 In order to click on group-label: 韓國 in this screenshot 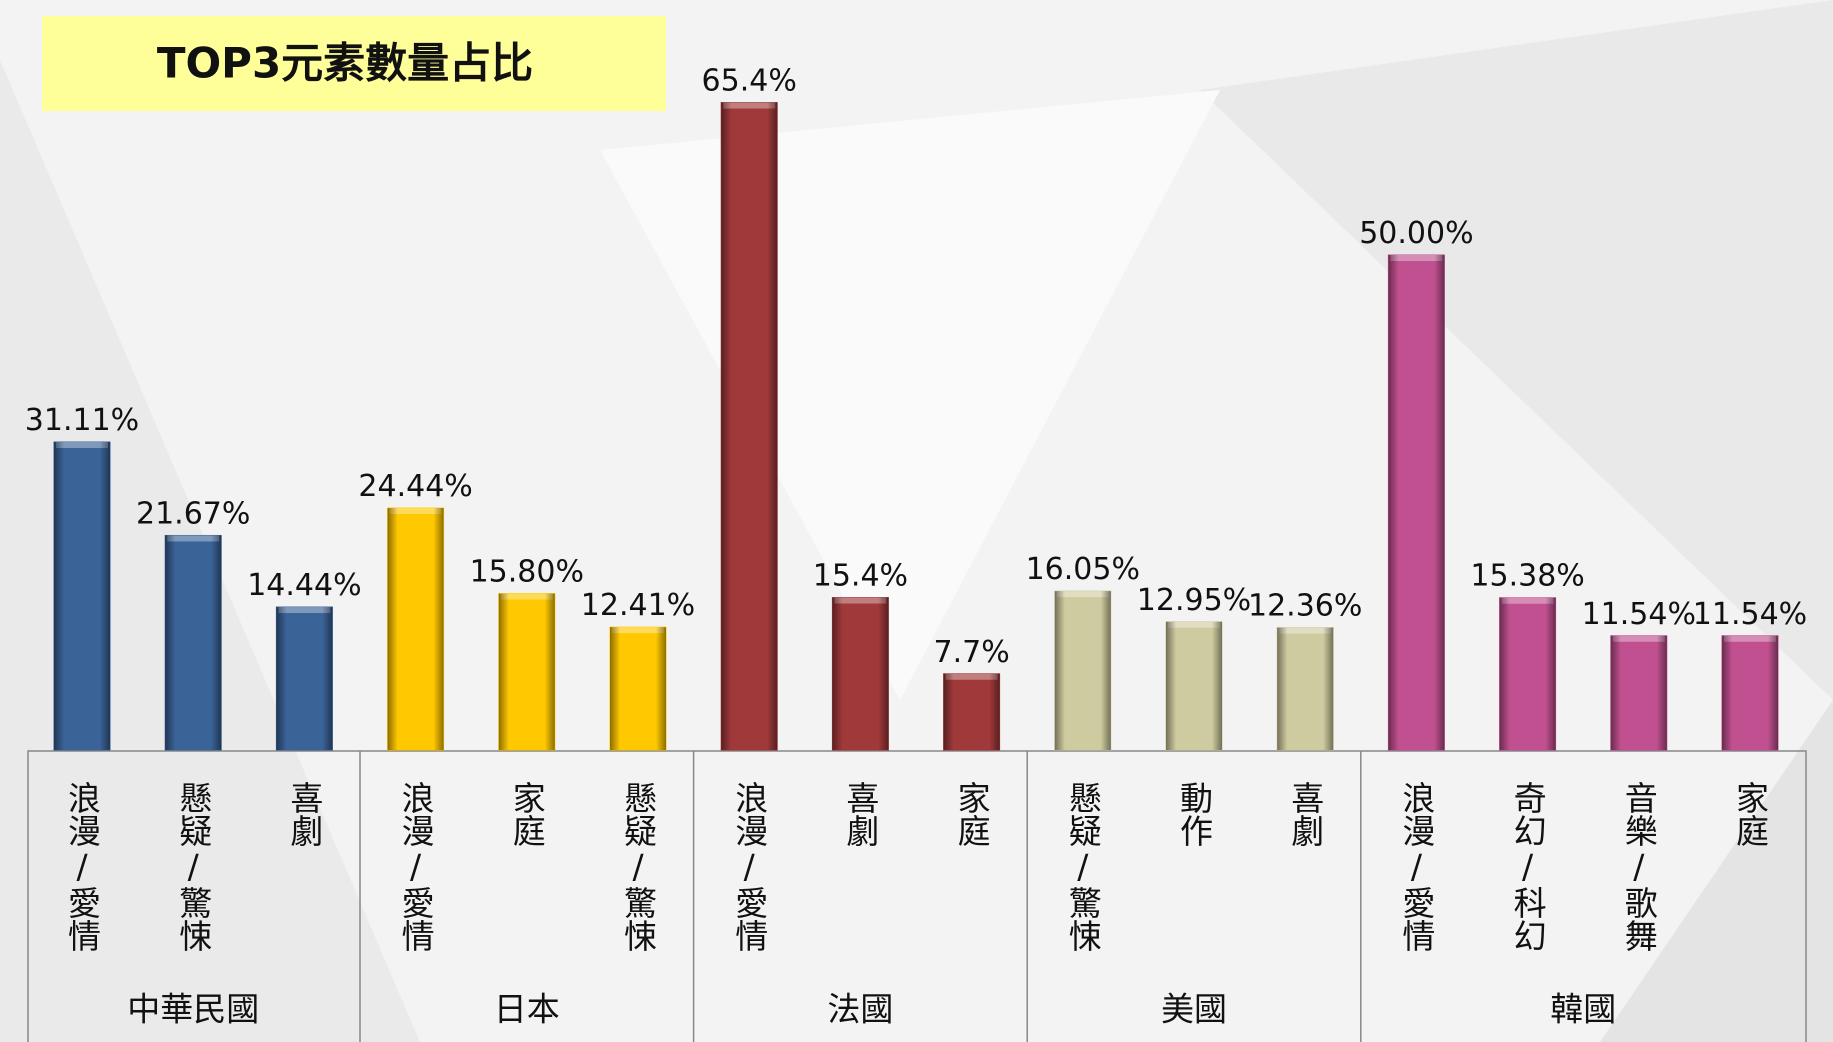, I will do `click(1583, 1009)`.